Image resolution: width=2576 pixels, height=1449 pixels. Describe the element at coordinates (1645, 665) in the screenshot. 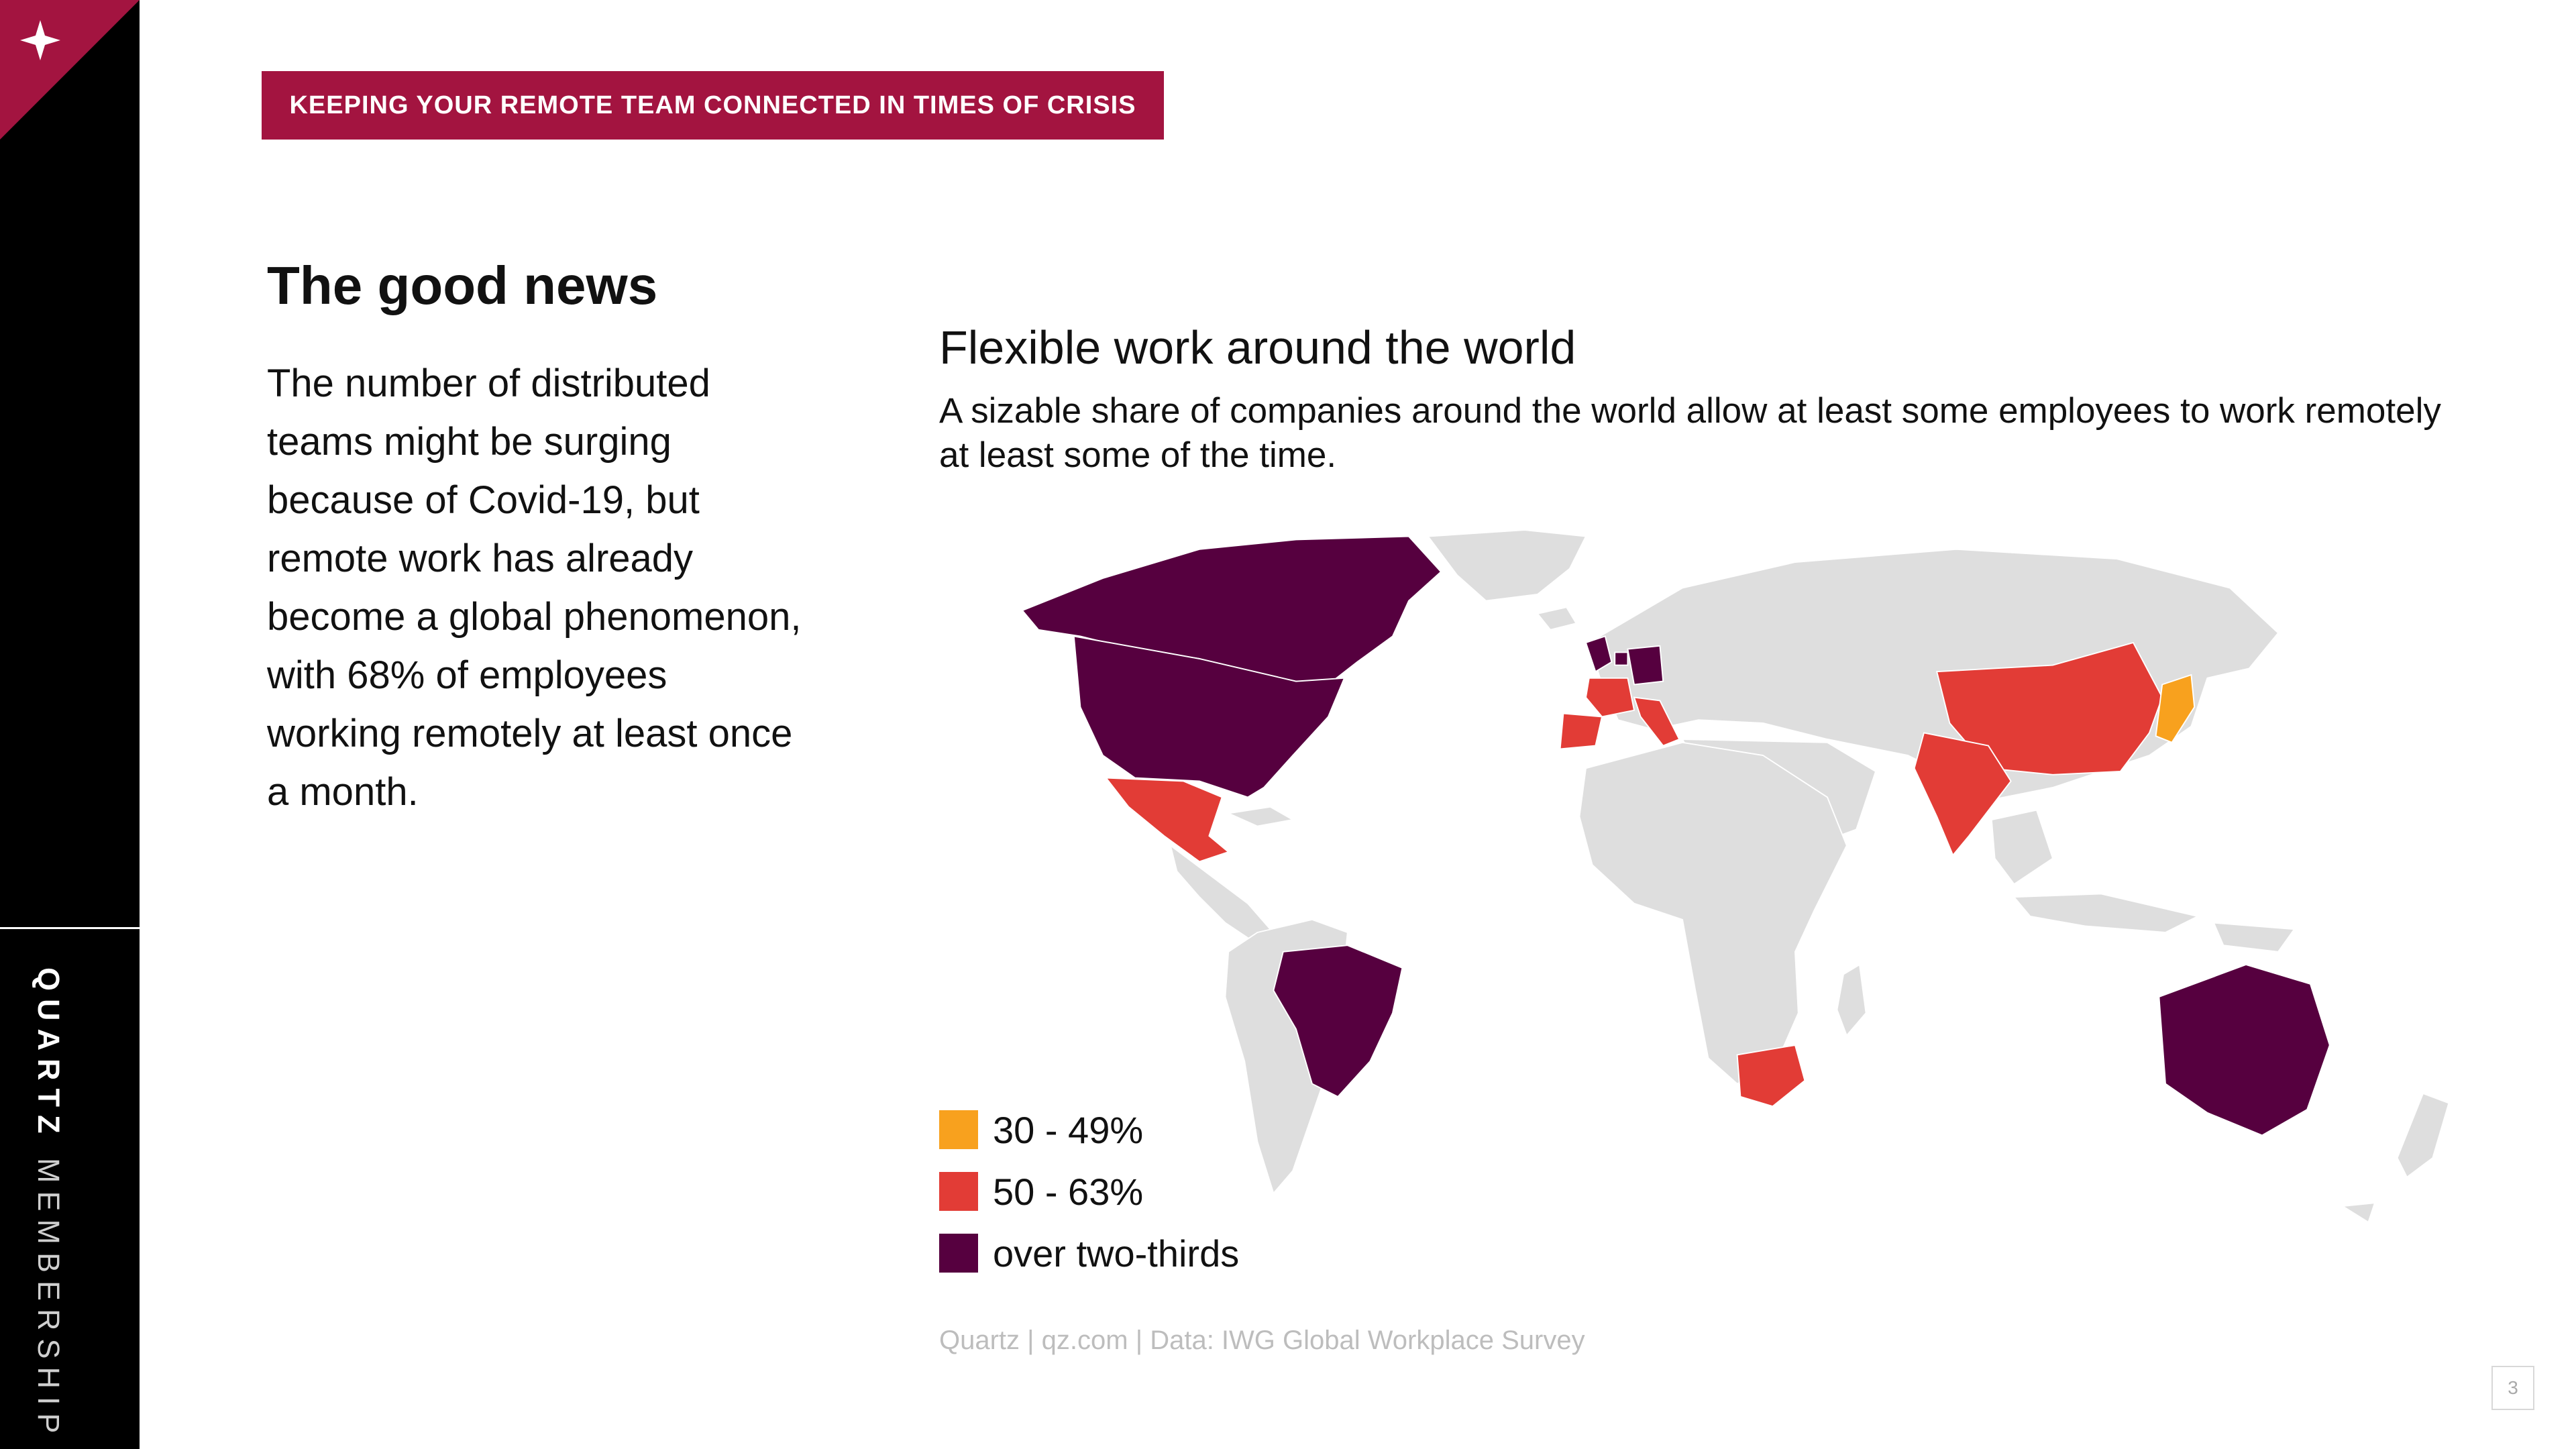

I see `region-germany` at that location.